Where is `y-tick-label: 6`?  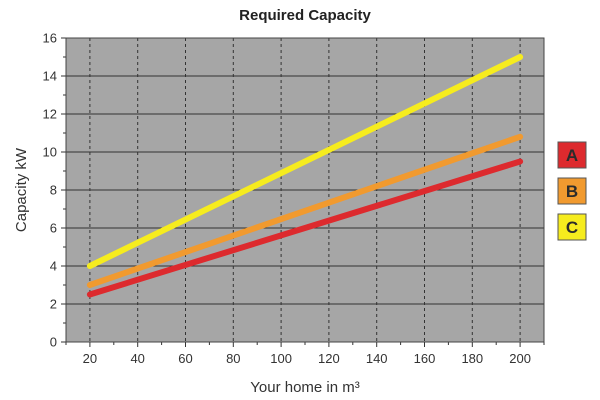
y-tick-label: 6 is located at coordinates (53, 228).